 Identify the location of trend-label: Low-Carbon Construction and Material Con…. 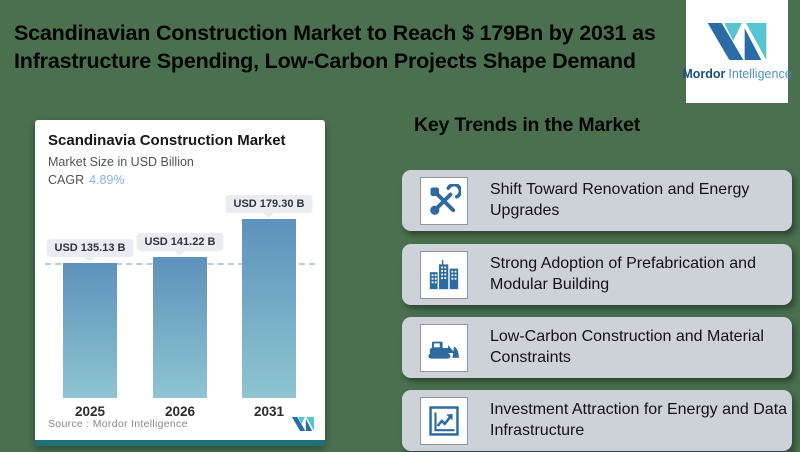
(627, 347).